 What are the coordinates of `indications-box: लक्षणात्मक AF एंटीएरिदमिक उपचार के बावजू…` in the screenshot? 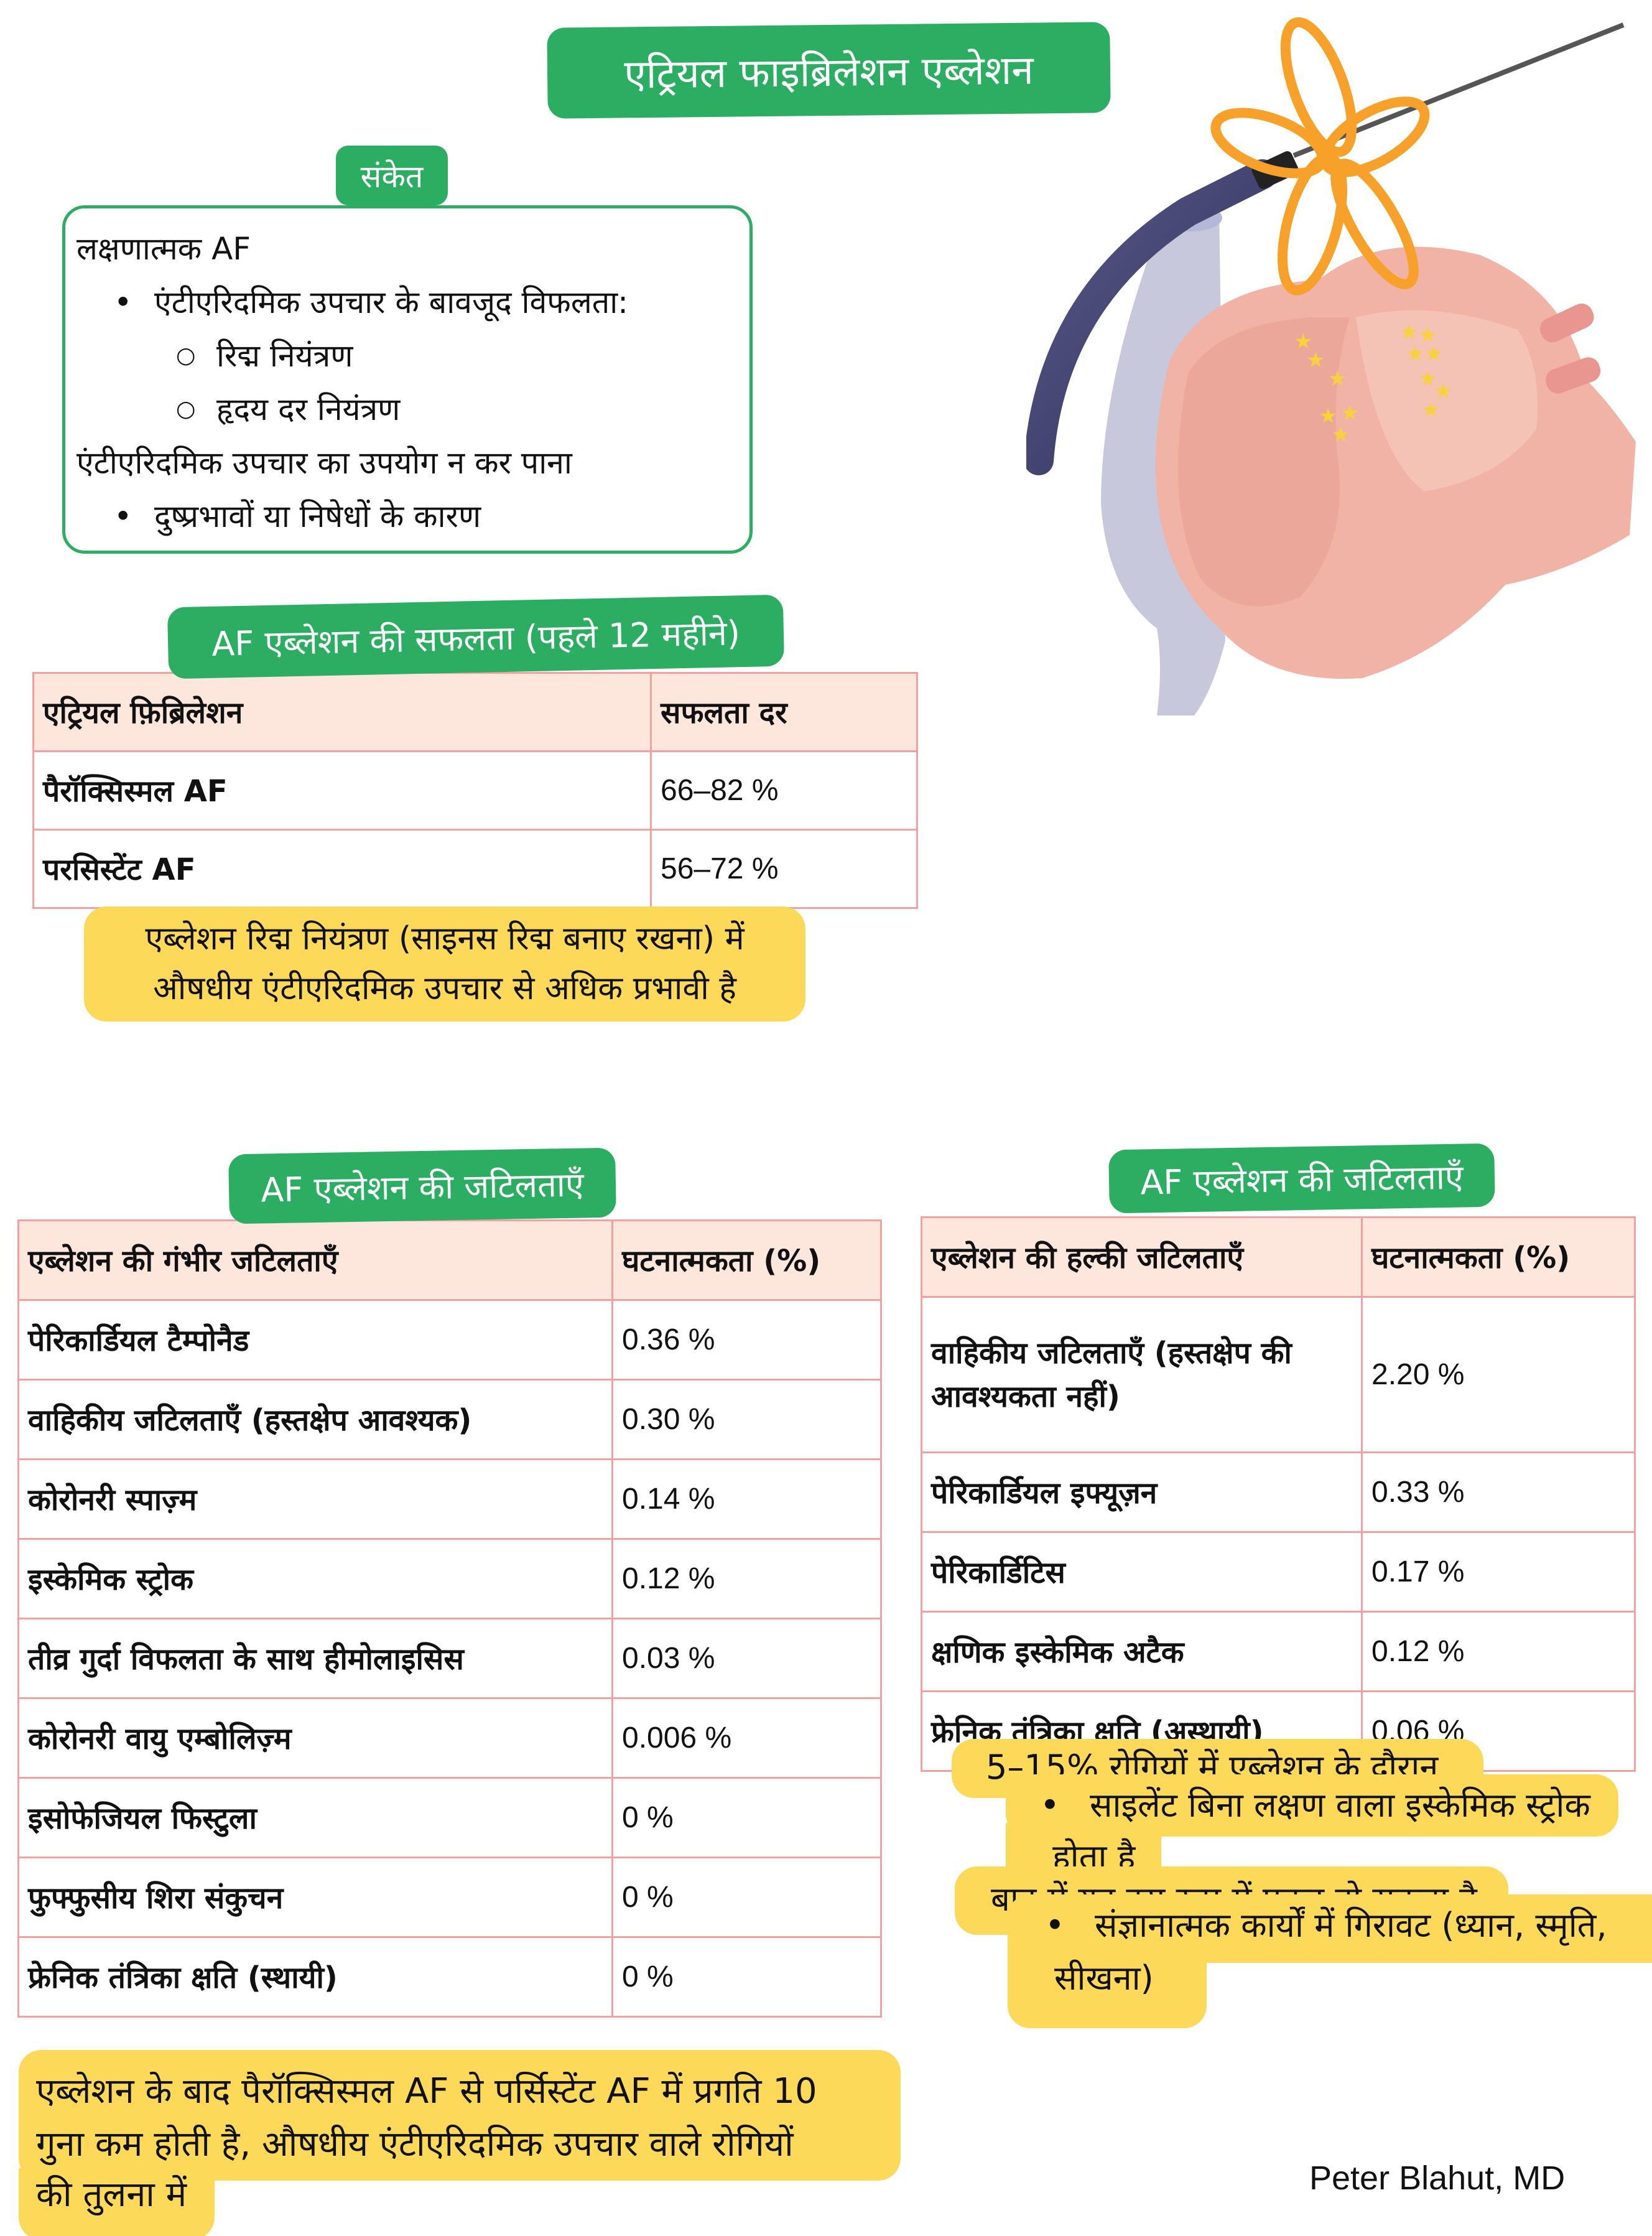 It's located at (407, 379).